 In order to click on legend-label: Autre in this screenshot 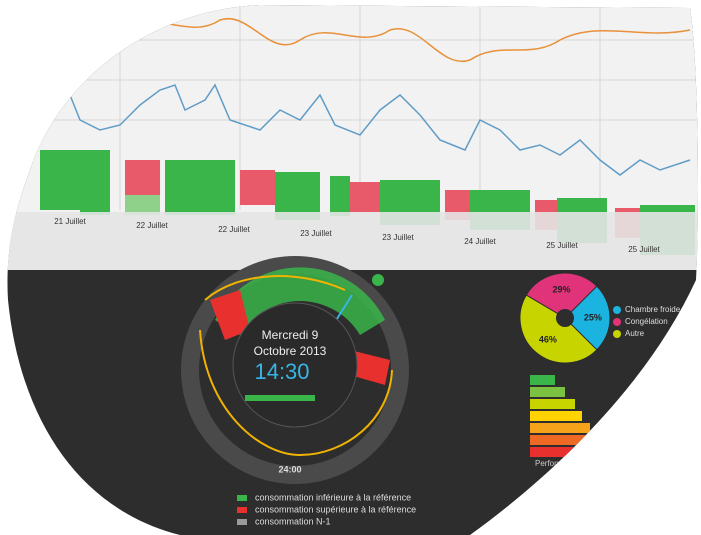, I will do `click(635, 333)`.